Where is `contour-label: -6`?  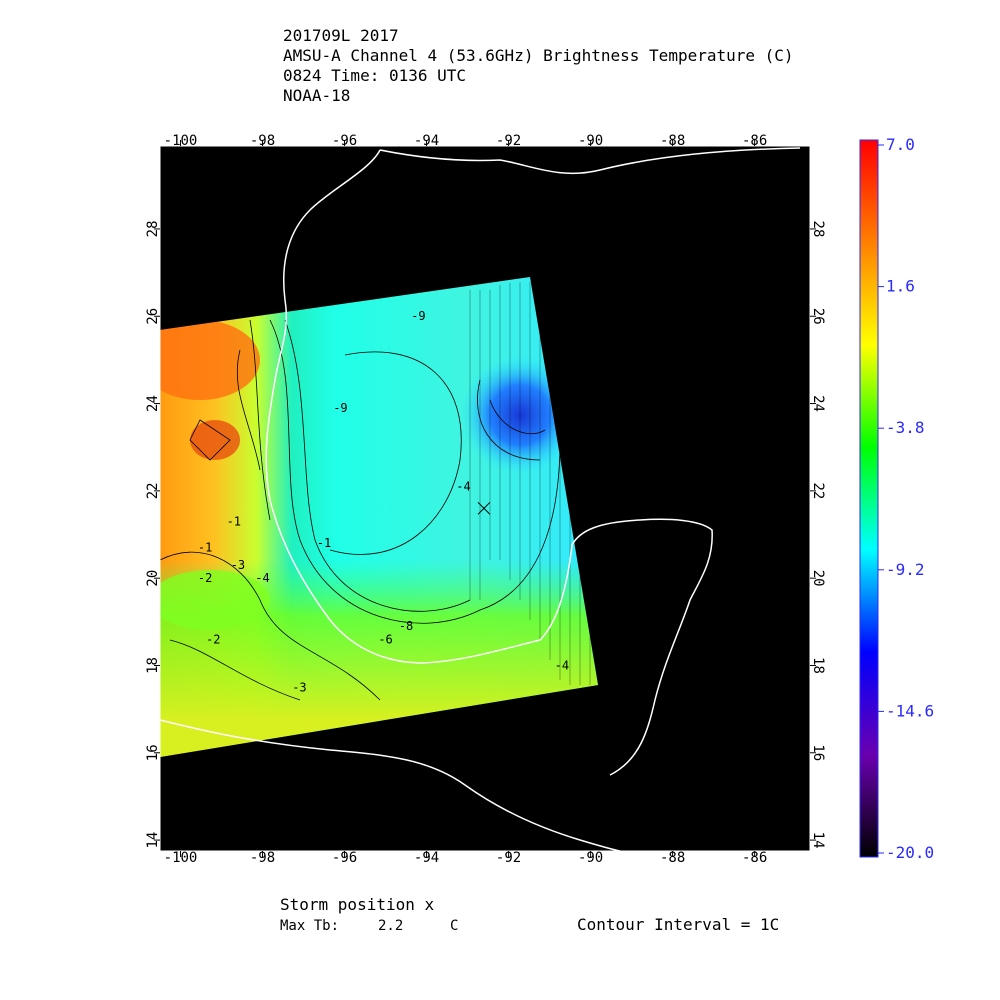 contour-label: -6 is located at coordinates (385, 639).